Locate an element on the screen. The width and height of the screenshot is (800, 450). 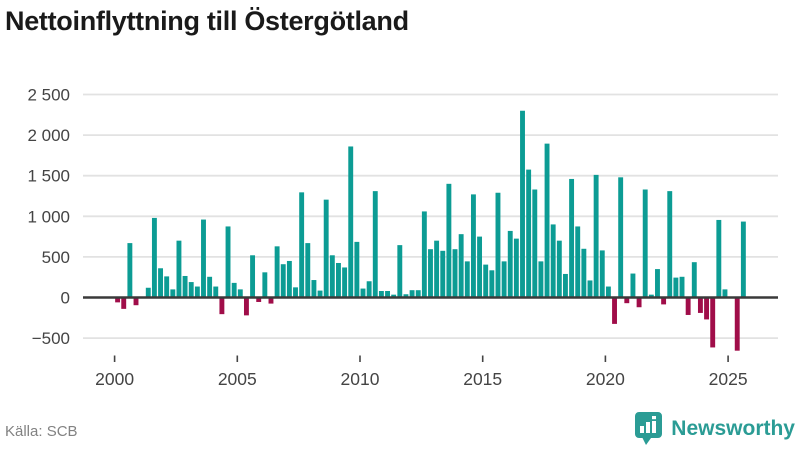
x-tick-label: 2000 is located at coordinates (114, 379).